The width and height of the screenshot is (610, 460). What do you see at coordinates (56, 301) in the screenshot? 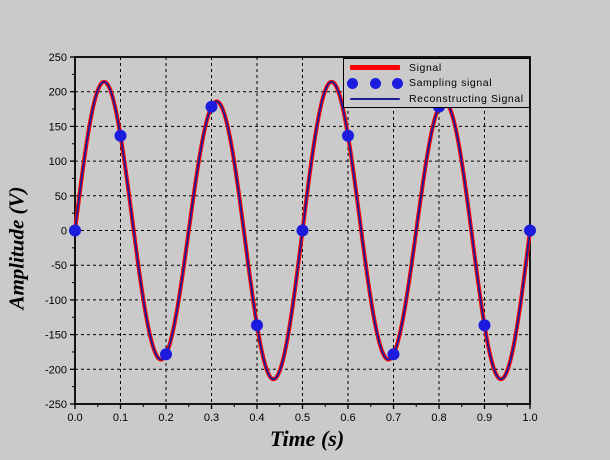
I see `y-tick-label: -100` at bounding box center [56, 301].